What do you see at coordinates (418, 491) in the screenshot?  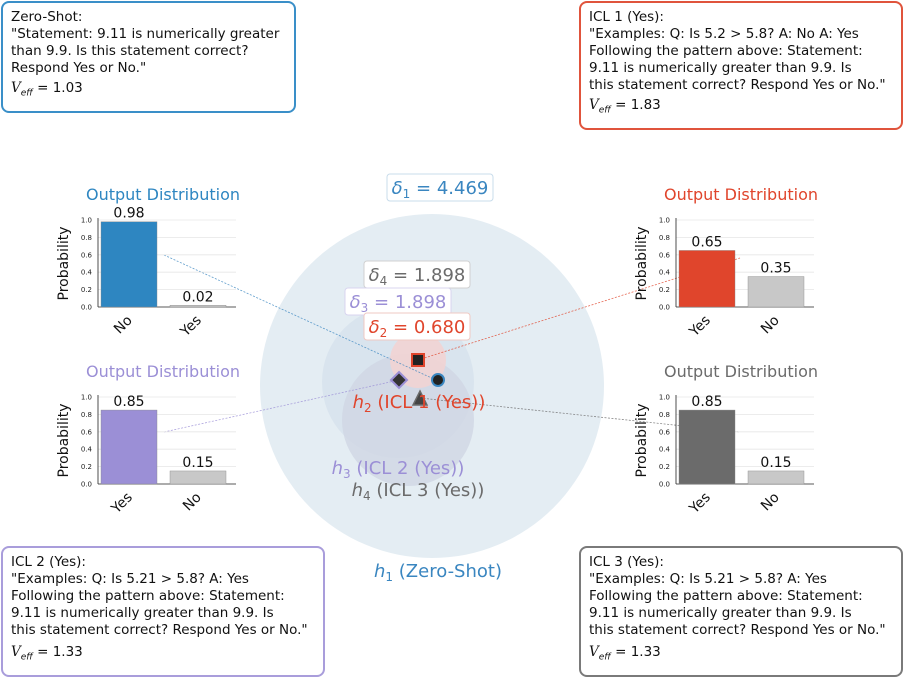 I see `h4-label: h4 (ICL 3 (Yes))` at bounding box center [418, 491].